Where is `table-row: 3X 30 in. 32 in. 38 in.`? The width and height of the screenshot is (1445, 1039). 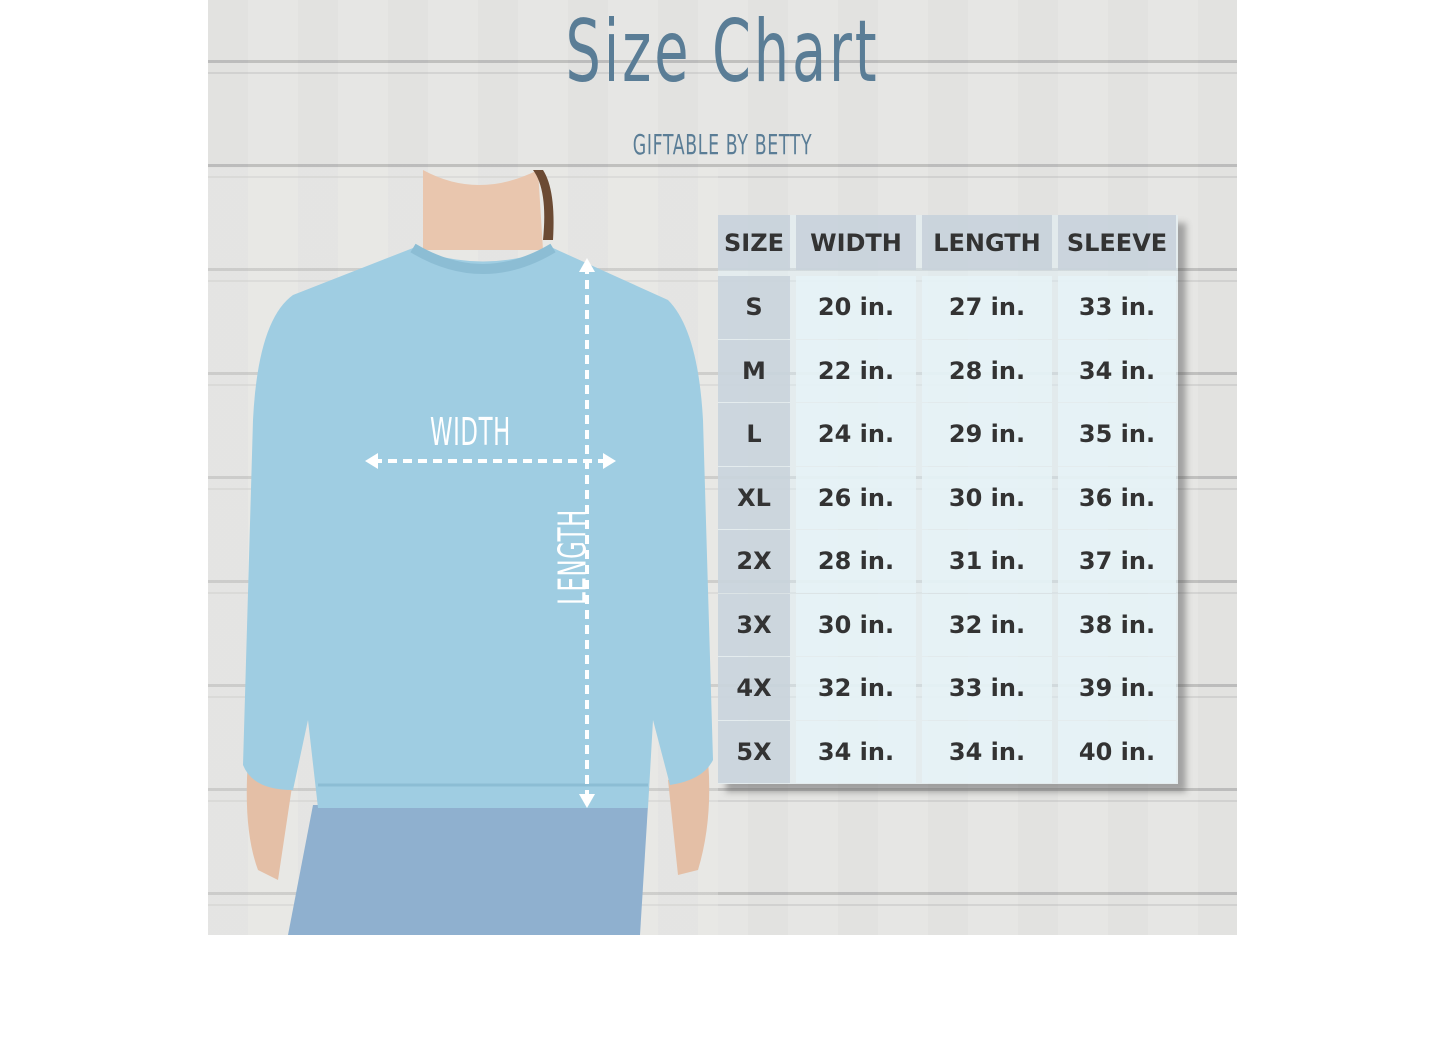
table-row: 3X 30 in. 32 in. 38 in. is located at coordinates (948, 624).